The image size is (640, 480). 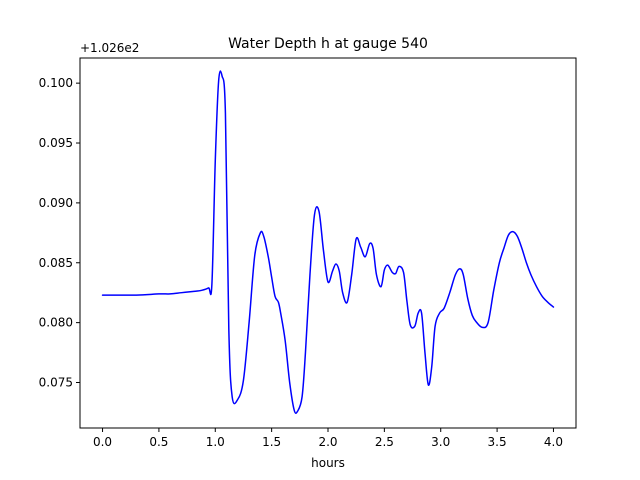 I want to click on x-tick-label: 3.0, so click(x=440, y=442).